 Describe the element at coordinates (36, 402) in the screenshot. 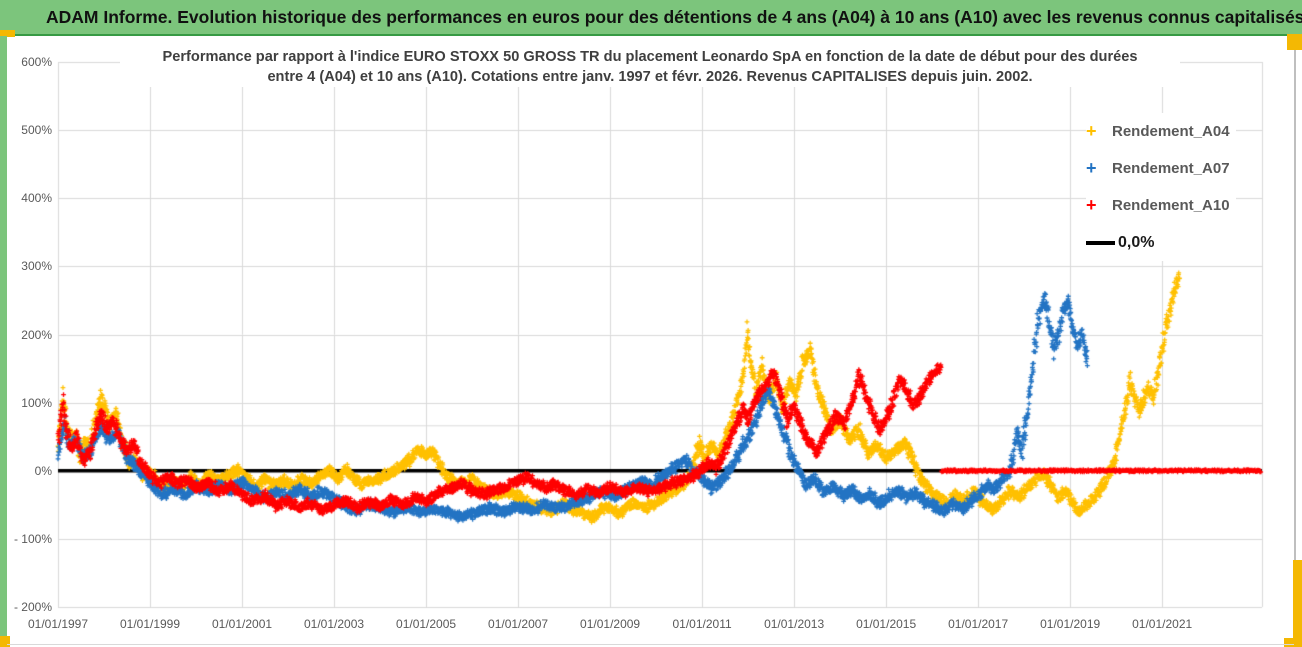

I see `y-tick-label: 100%` at that location.